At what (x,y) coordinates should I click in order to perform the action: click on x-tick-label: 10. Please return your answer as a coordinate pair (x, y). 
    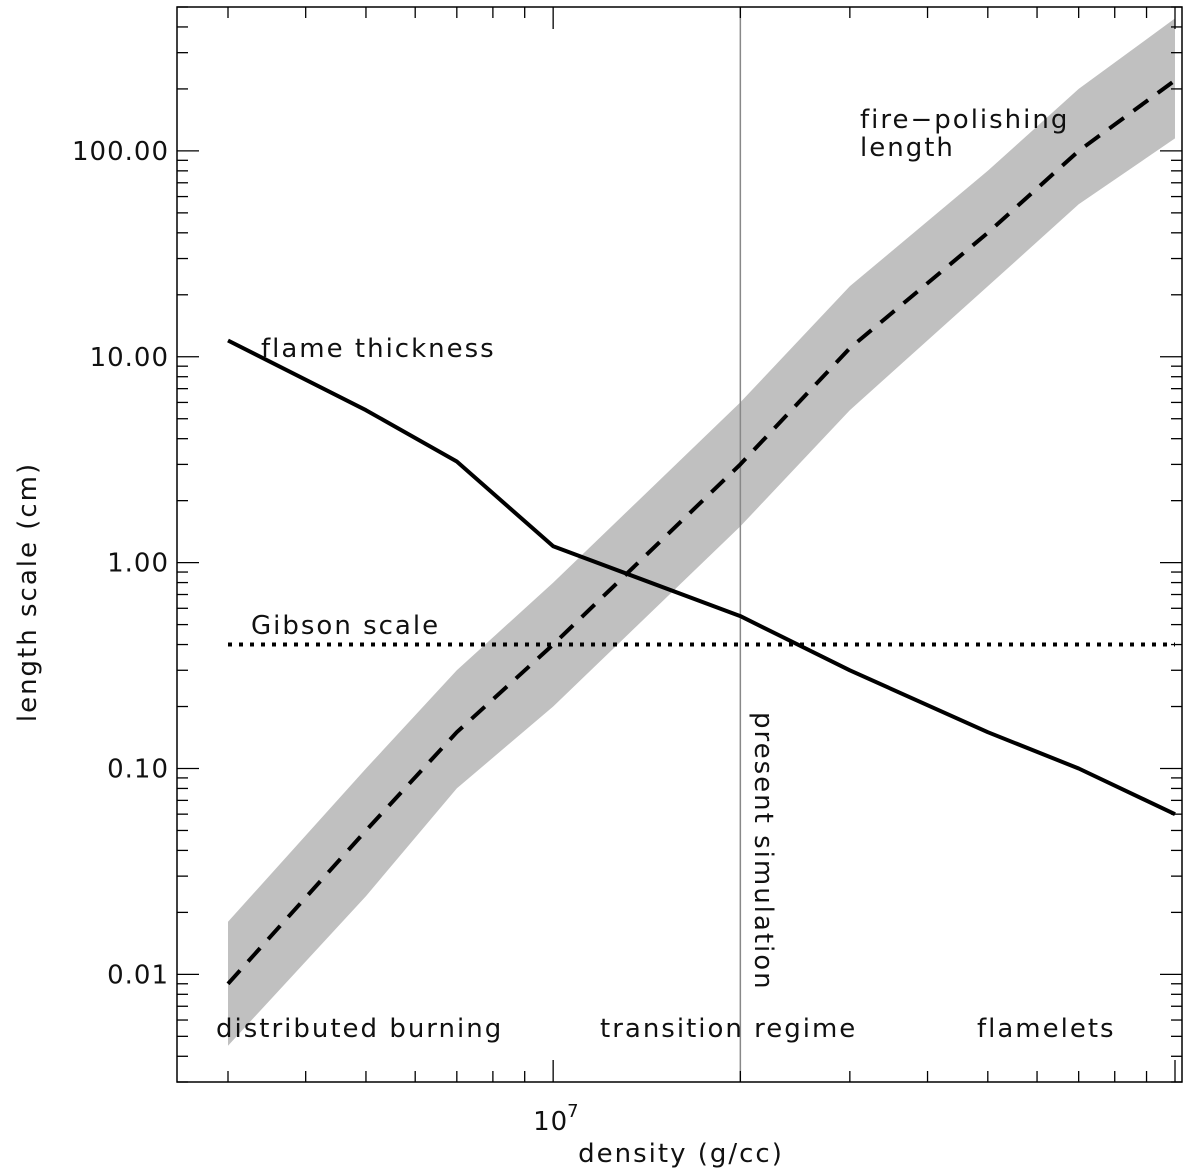
    Looking at the image, I should click on (550, 1122).